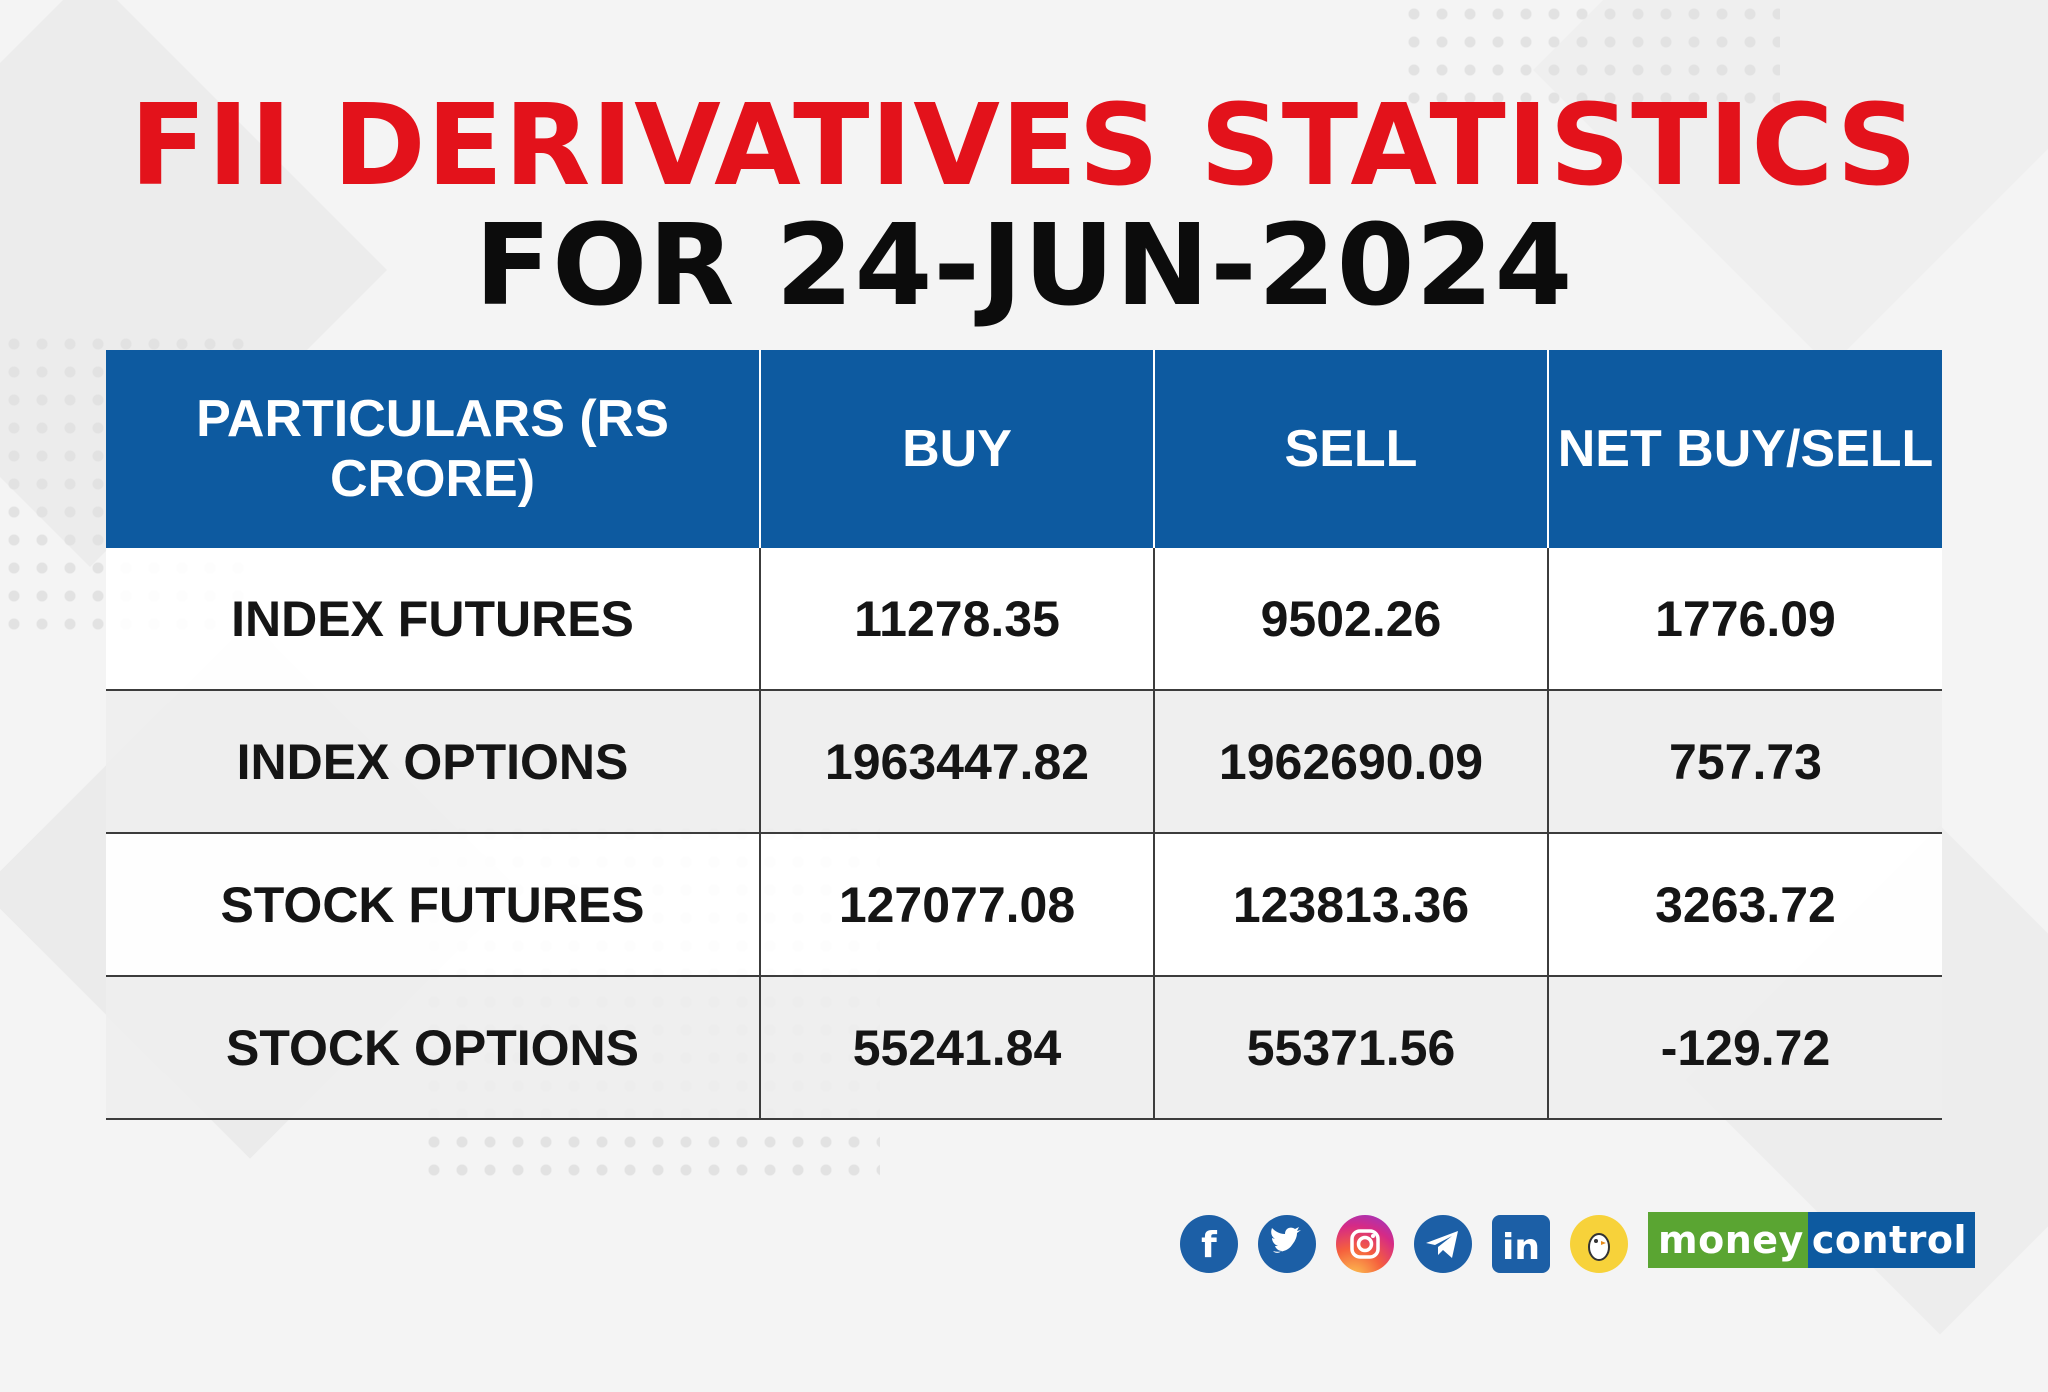  What do you see at coordinates (1443, 1244) in the screenshot?
I see `telegram-icon` at bounding box center [1443, 1244].